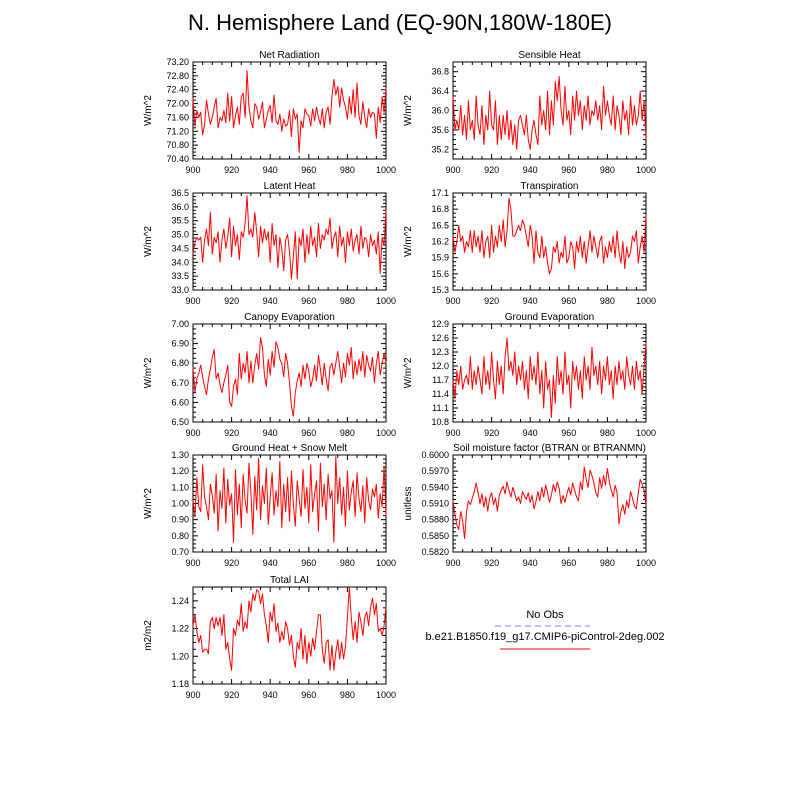 This screenshot has width=800, height=800. What do you see at coordinates (440, 111) in the screenshot?
I see `y-tick-label: 36.0` at bounding box center [440, 111].